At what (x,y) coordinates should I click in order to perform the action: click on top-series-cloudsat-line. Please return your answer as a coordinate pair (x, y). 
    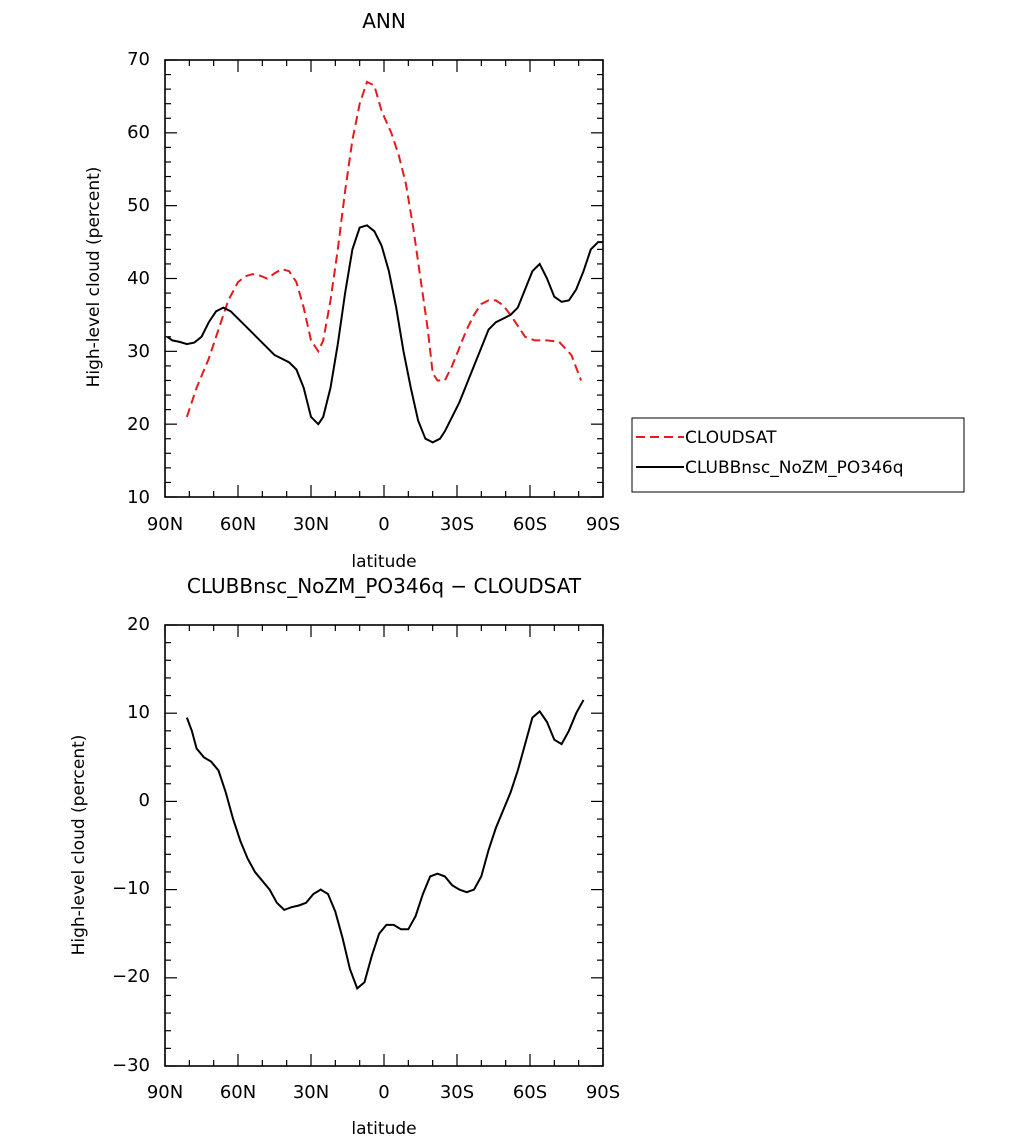
    Looking at the image, I should click on (384, 249).